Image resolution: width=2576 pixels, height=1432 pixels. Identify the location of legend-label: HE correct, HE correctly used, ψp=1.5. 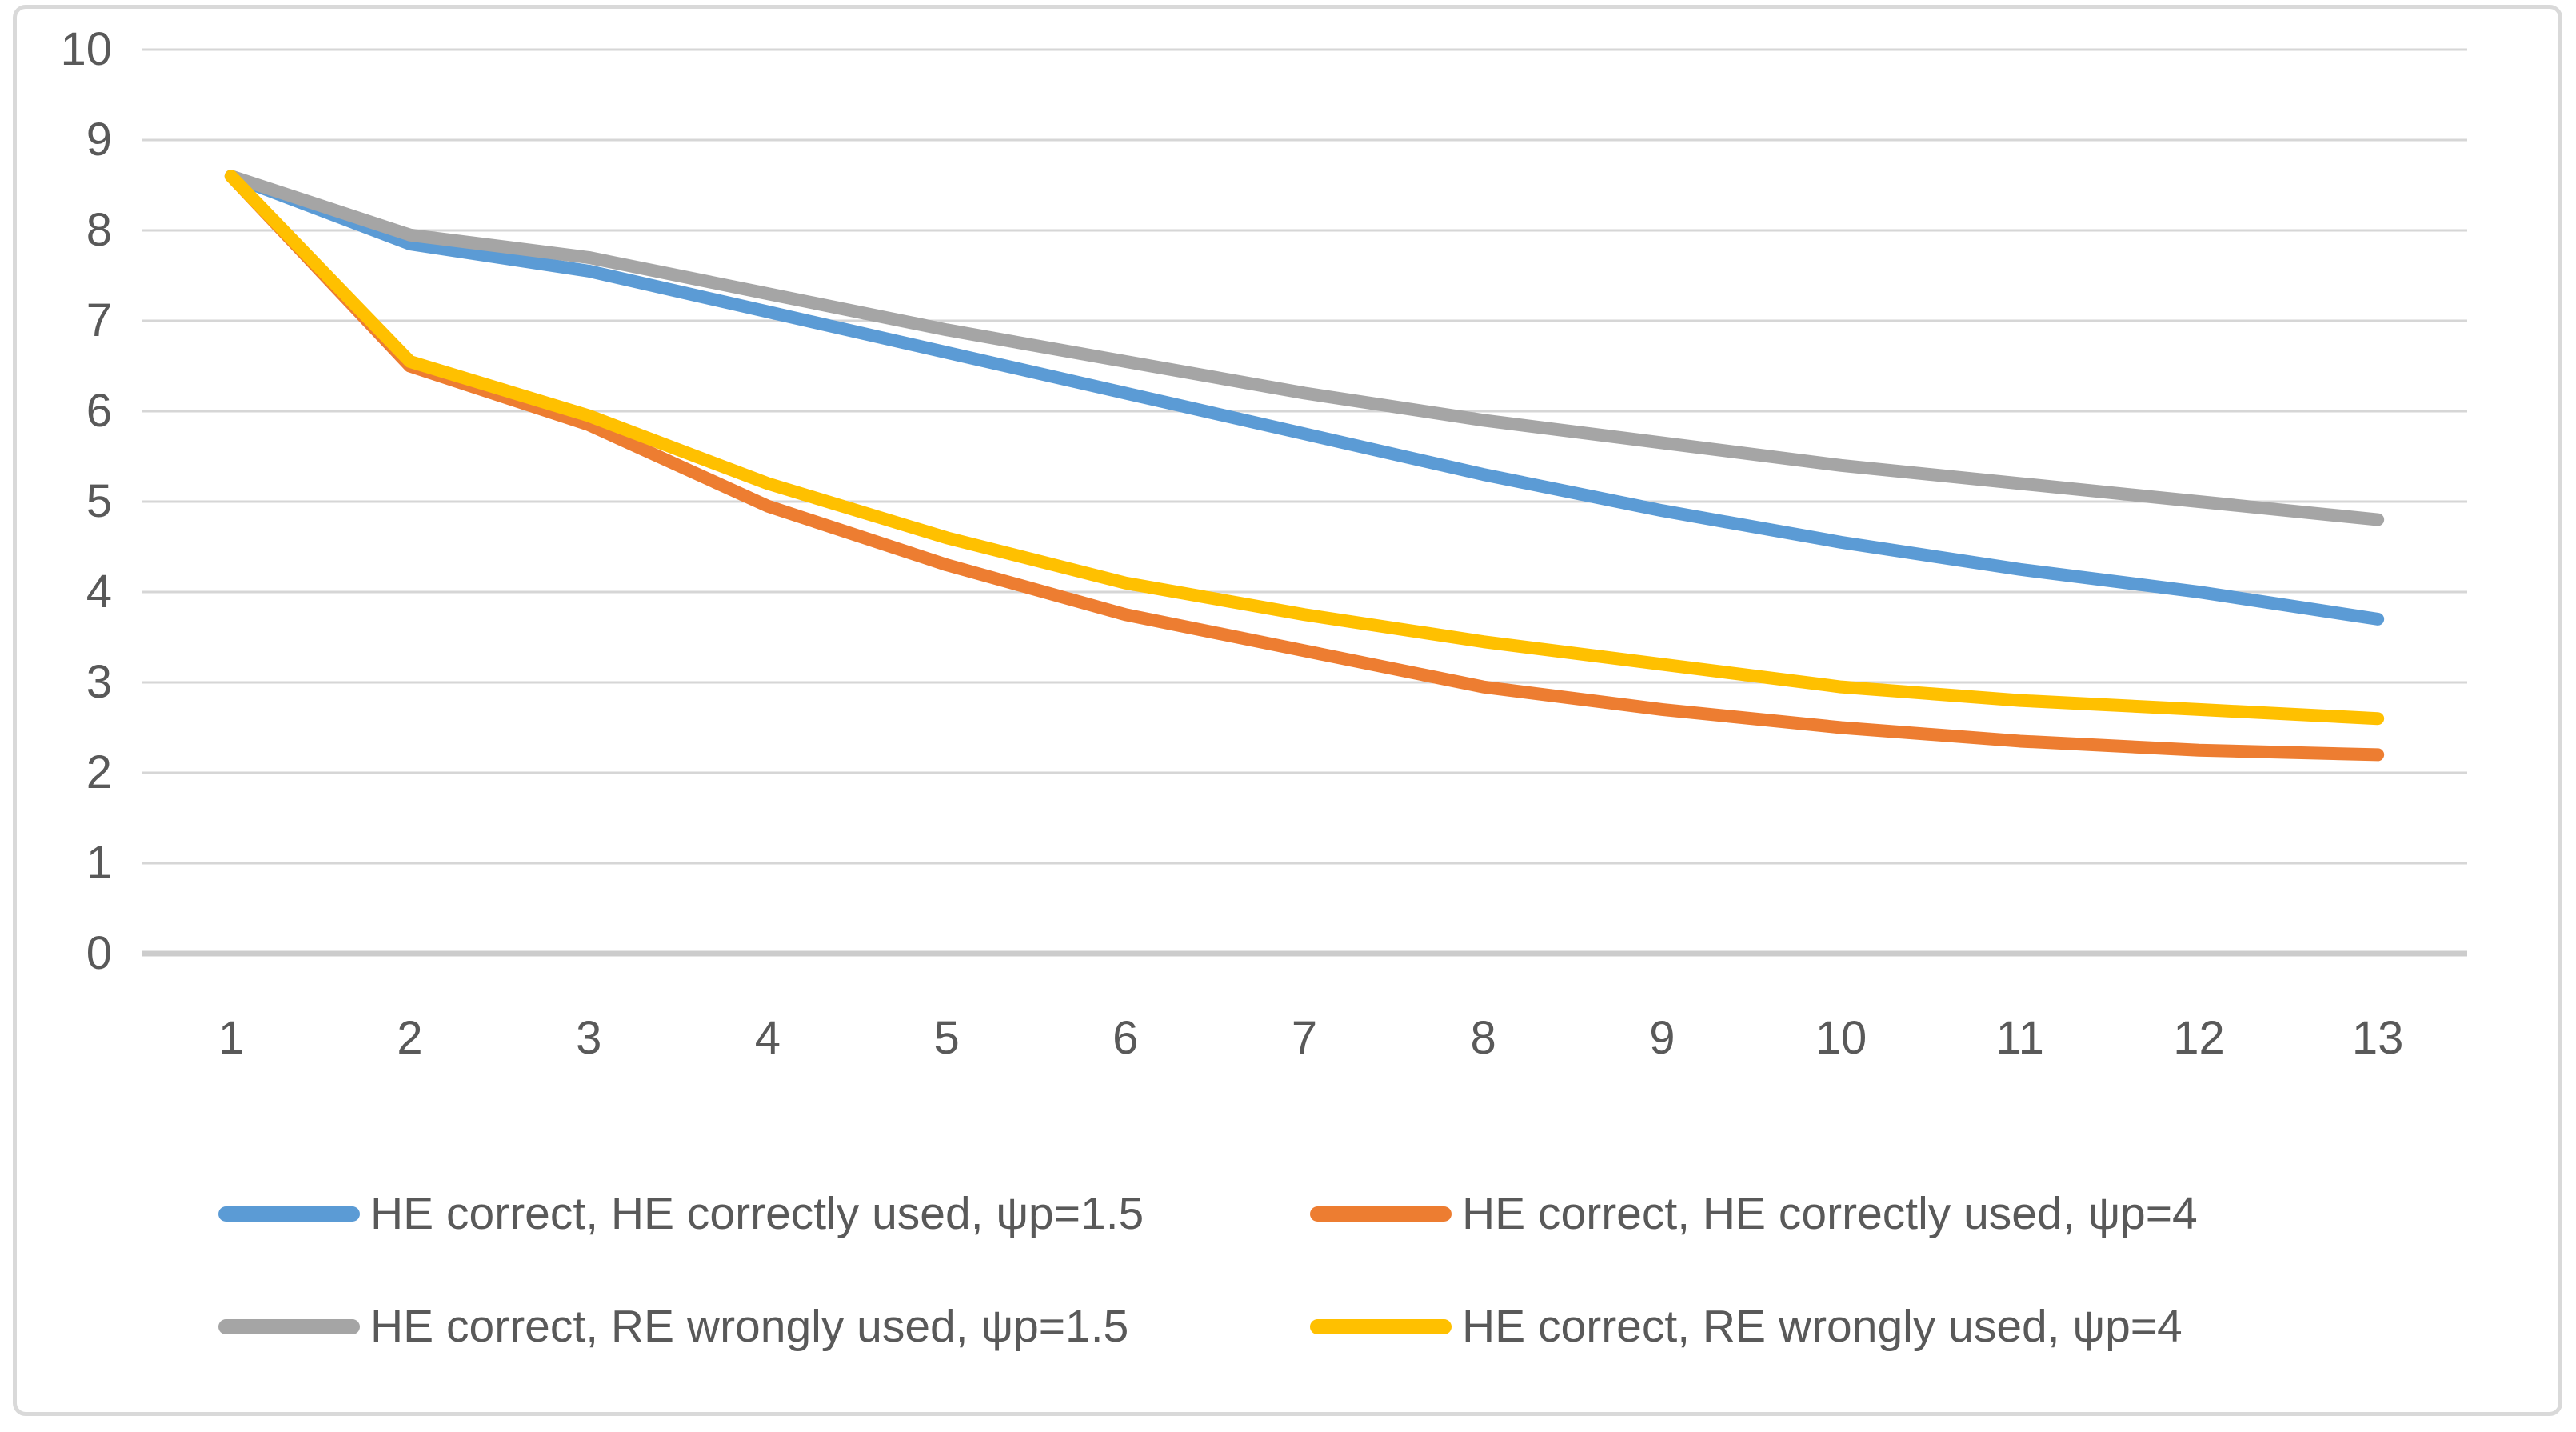
(757, 1213).